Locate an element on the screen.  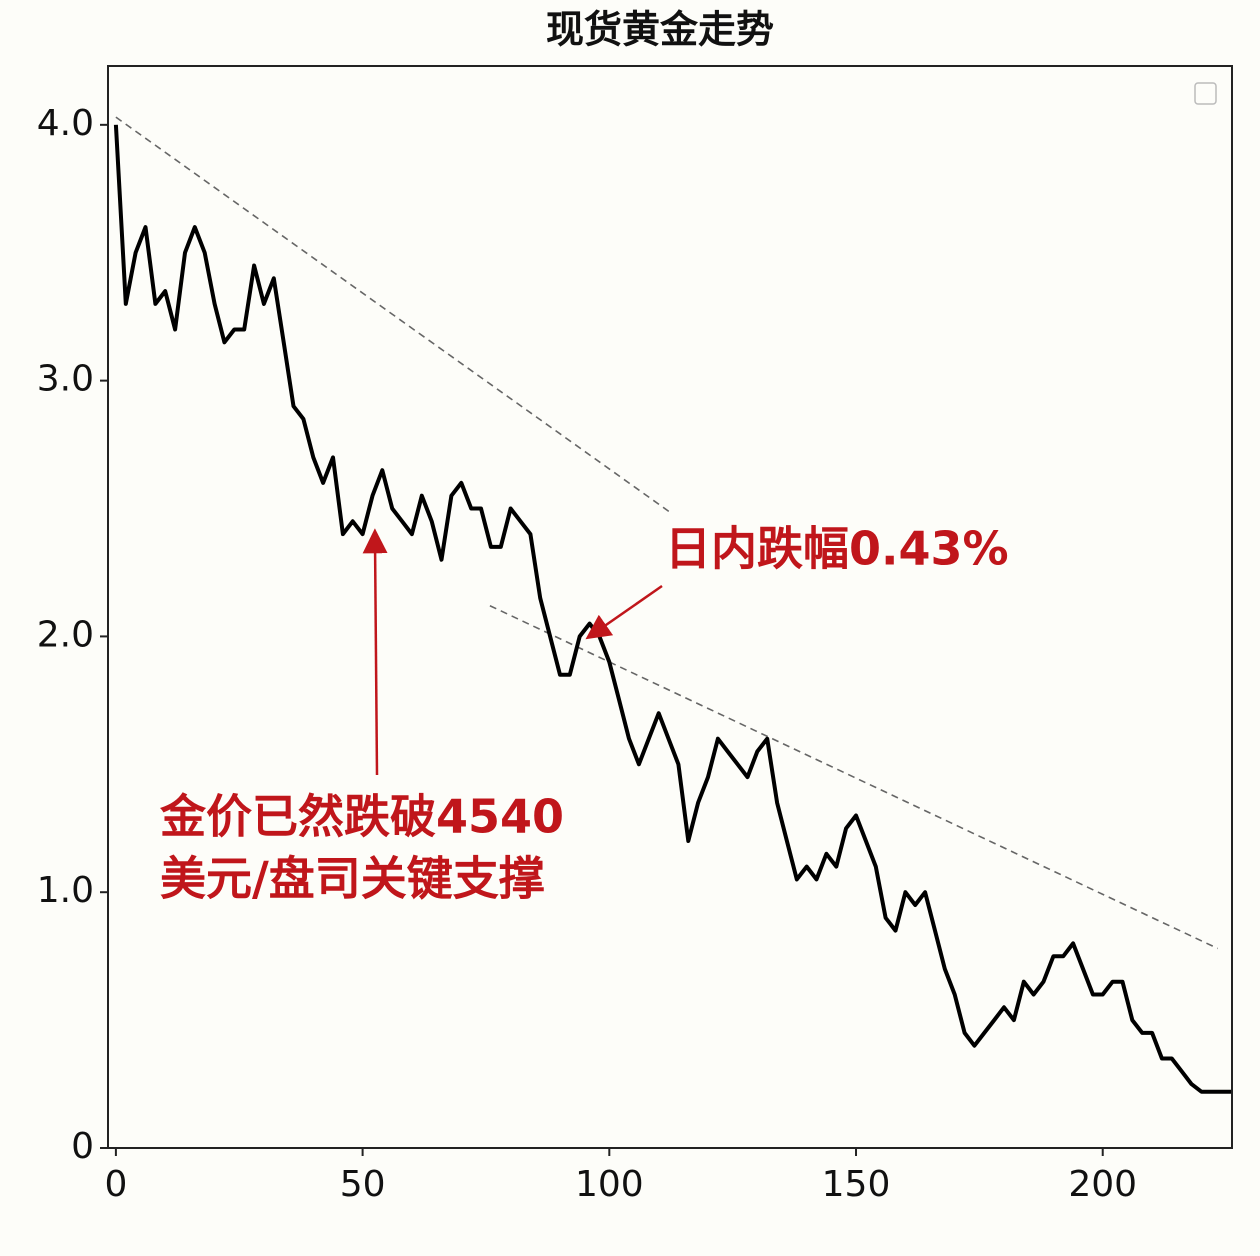
y-tick-label: 4.0 is located at coordinates (65, 123).